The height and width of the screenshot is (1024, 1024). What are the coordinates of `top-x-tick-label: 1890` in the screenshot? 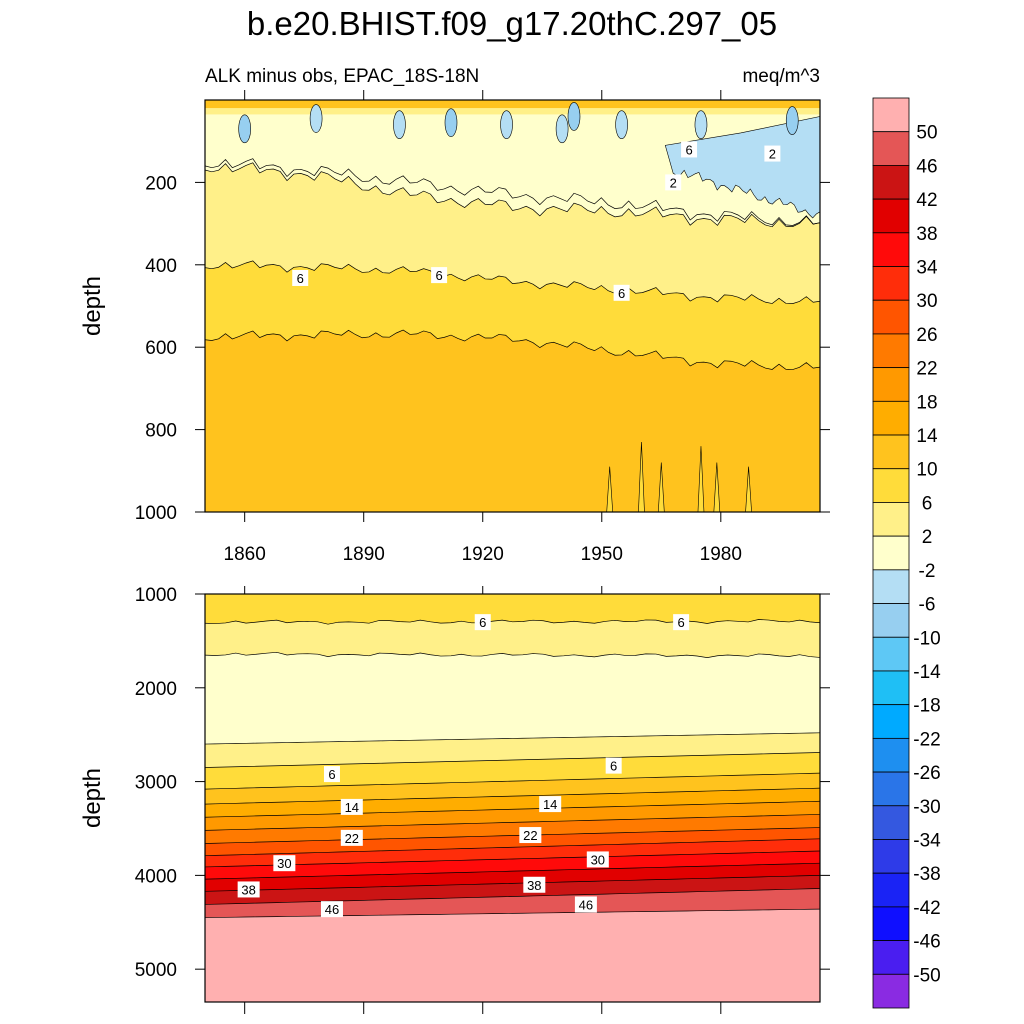 It's located at (364, 554).